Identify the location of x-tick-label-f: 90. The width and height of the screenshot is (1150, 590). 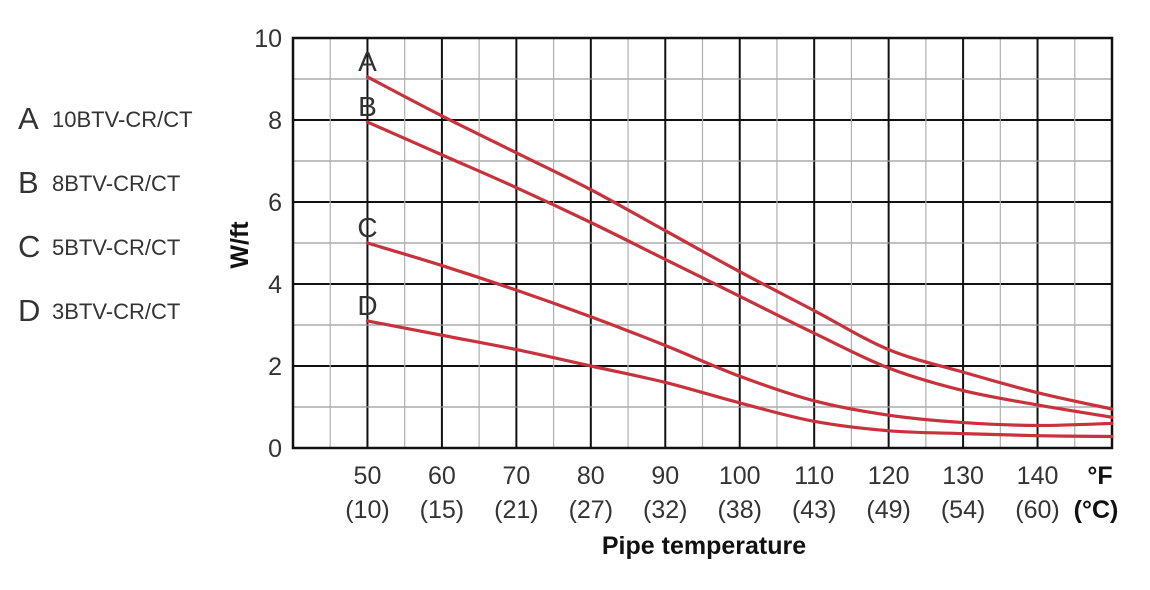
(665, 476).